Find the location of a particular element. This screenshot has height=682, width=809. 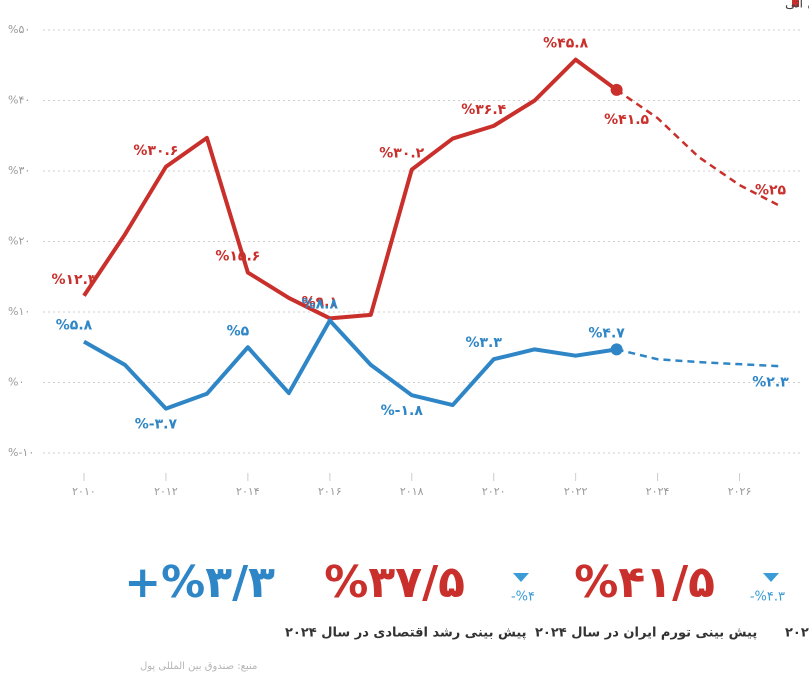

data-label: %۲۵ is located at coordinates (771, 190).